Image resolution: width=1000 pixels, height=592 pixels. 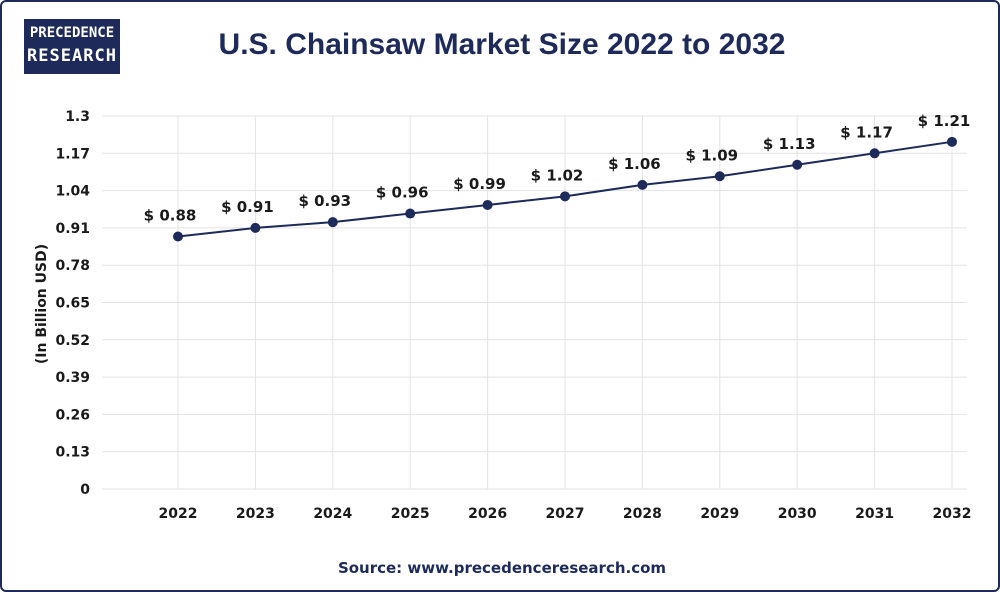 I want to click on data-label: $ 0.96, so click(x=402, y=193).